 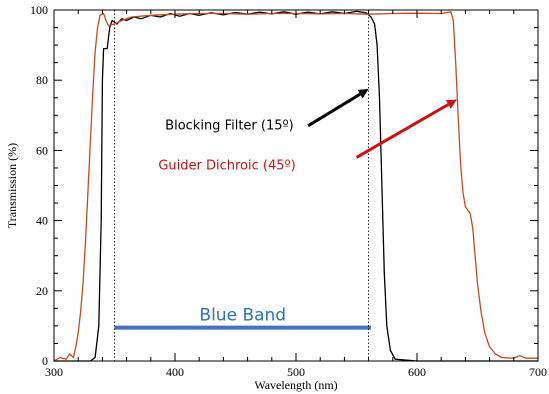 What do you see at coordinates (226, 166) in the screenshot?
I see `guider-dichroic-annotation: Guider Dichroic (45º)` at bounding box center [226, 166].